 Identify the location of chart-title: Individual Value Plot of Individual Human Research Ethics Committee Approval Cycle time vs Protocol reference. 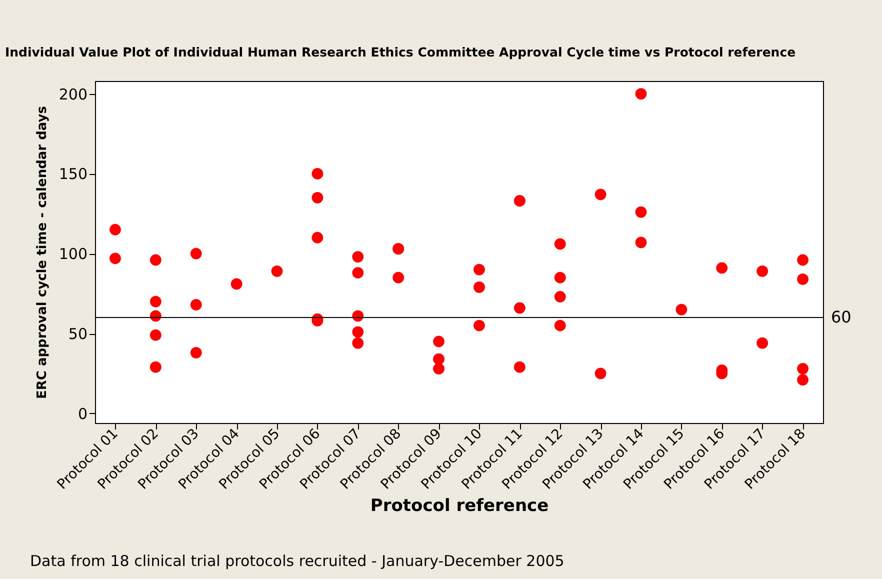
(400, 52).